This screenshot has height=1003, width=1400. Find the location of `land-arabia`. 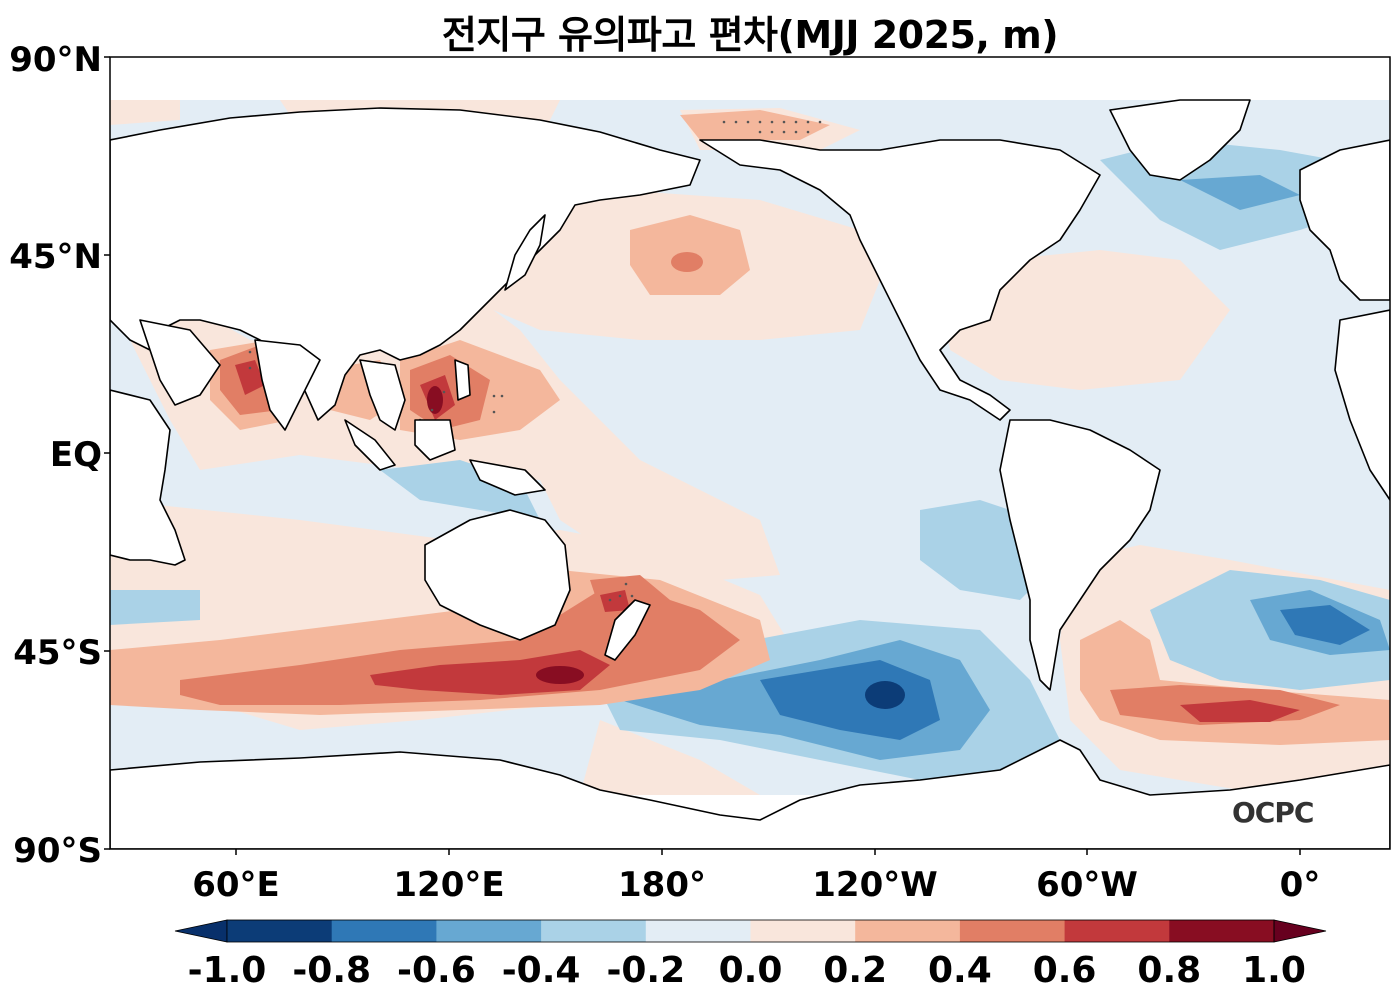

land-arabia is located at coordinates (180, 362).